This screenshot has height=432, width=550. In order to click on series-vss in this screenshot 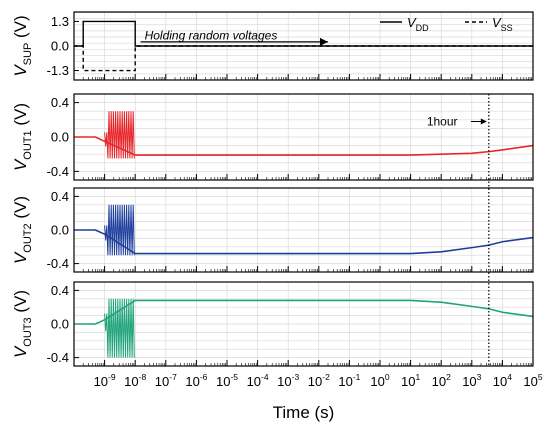, I will do `click(303, 58)`.